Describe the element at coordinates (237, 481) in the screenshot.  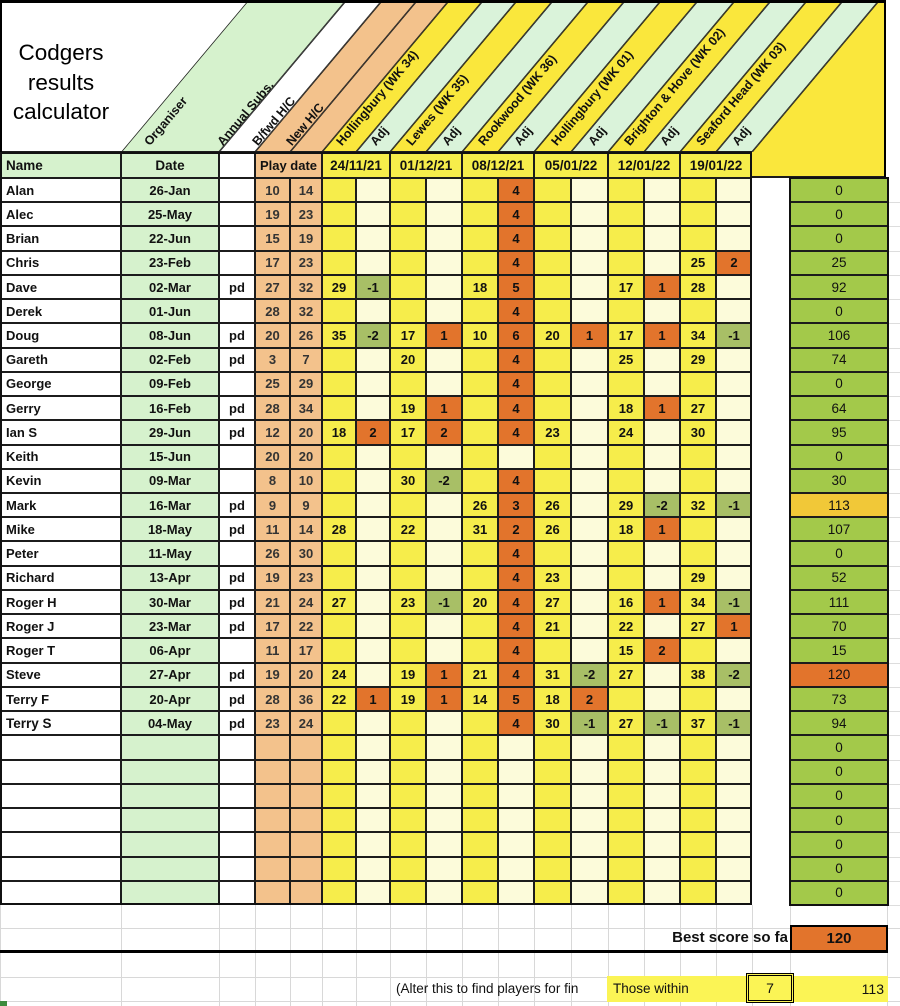
I see `cell-paid` at that location.